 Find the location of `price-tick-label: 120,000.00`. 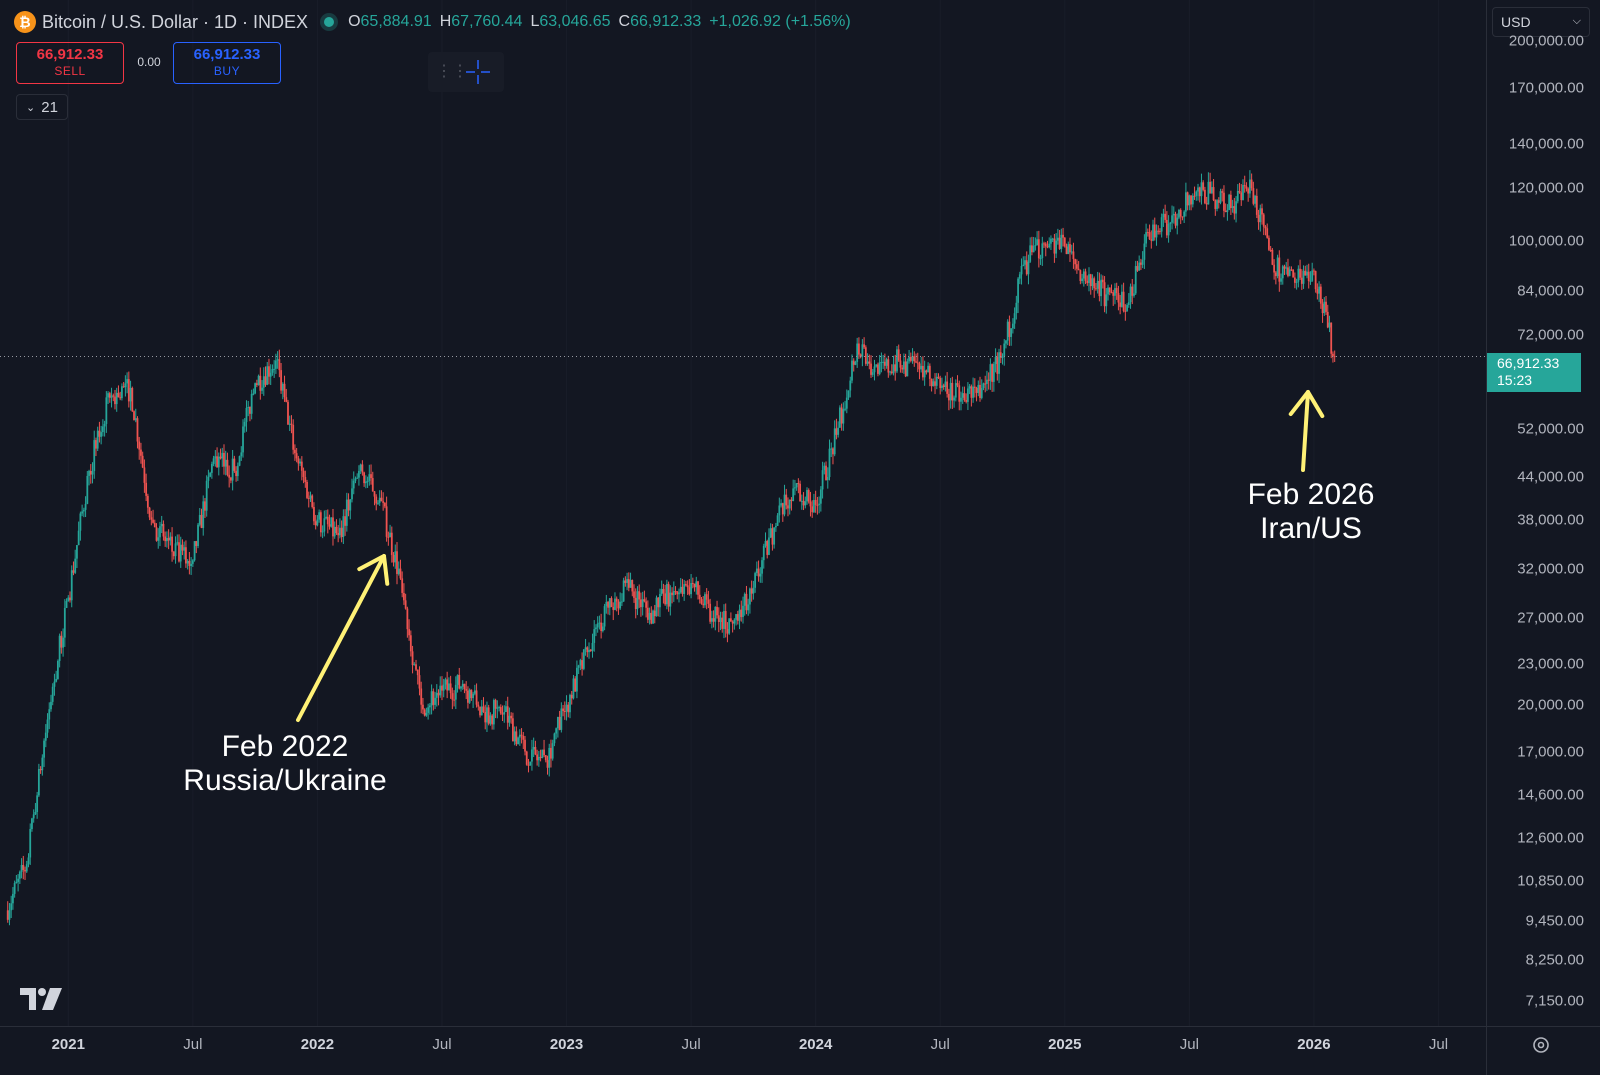

price-tick-label: 120,000.00 is located at coordinates (1546, 188).